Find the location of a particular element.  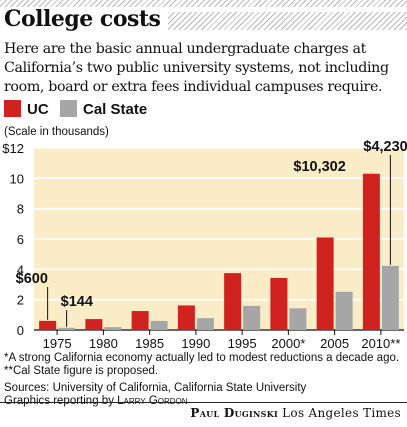

bar-cal-state-2005 is located at coordinates (344, 310).